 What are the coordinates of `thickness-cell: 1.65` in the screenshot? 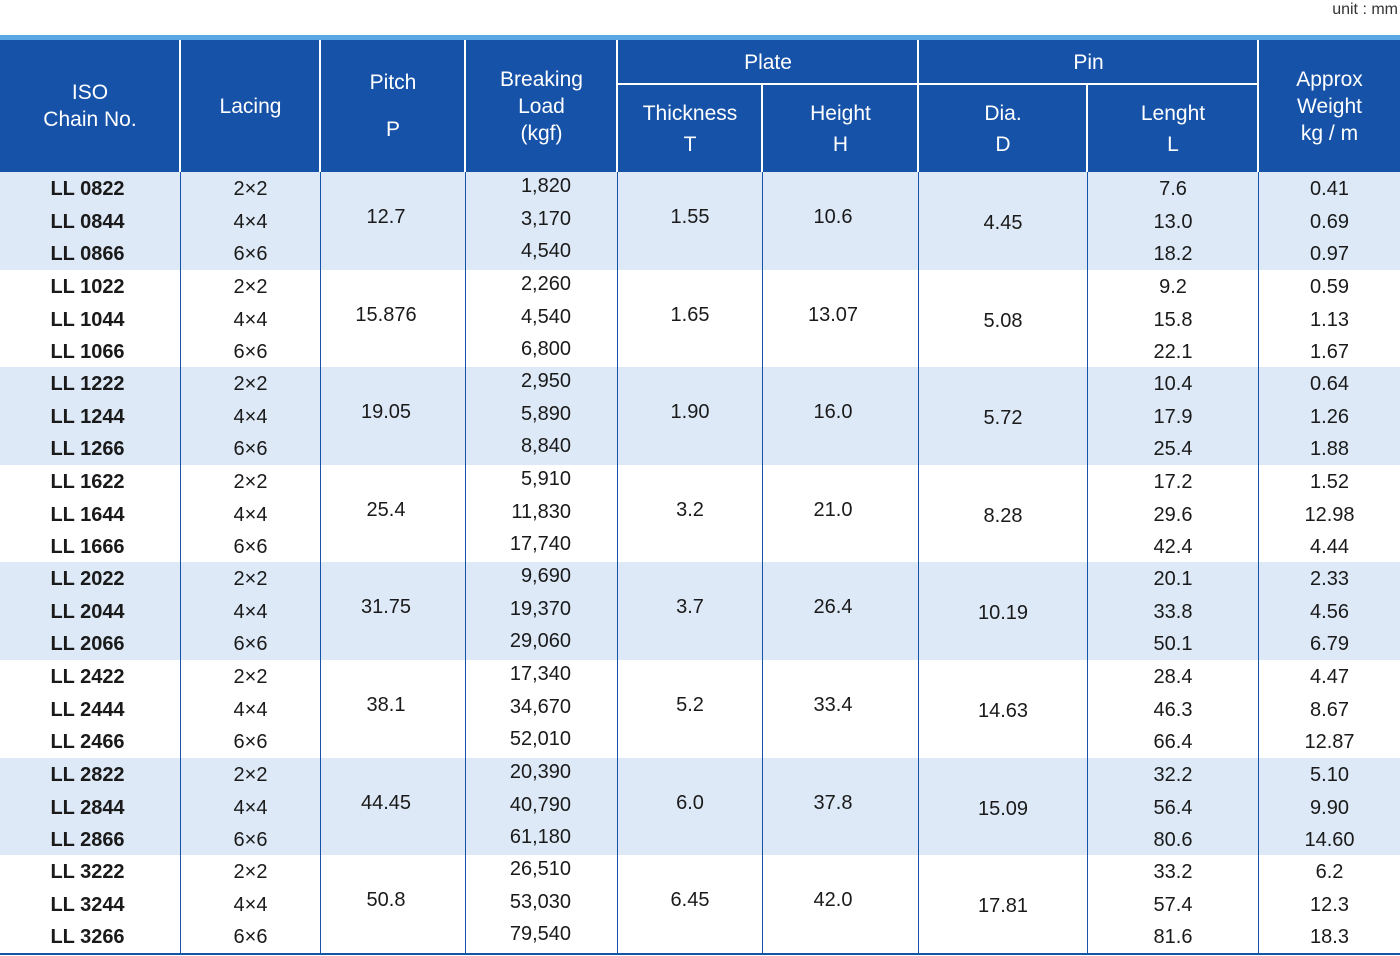 It's located at (690, 314).